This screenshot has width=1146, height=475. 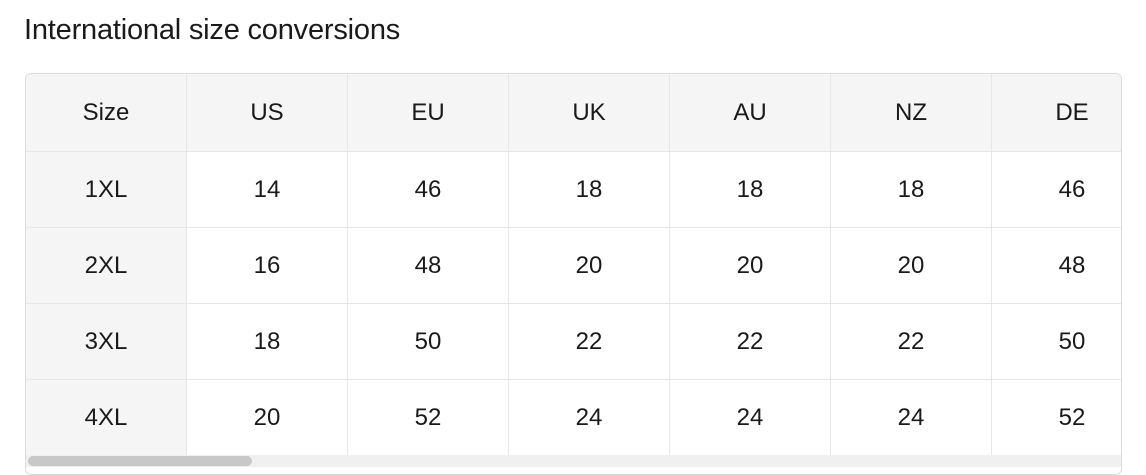 What do you see at coordinates (911, 113) in the screenshot?
I see `column-header: NZ` at bounding box center [911, 113].